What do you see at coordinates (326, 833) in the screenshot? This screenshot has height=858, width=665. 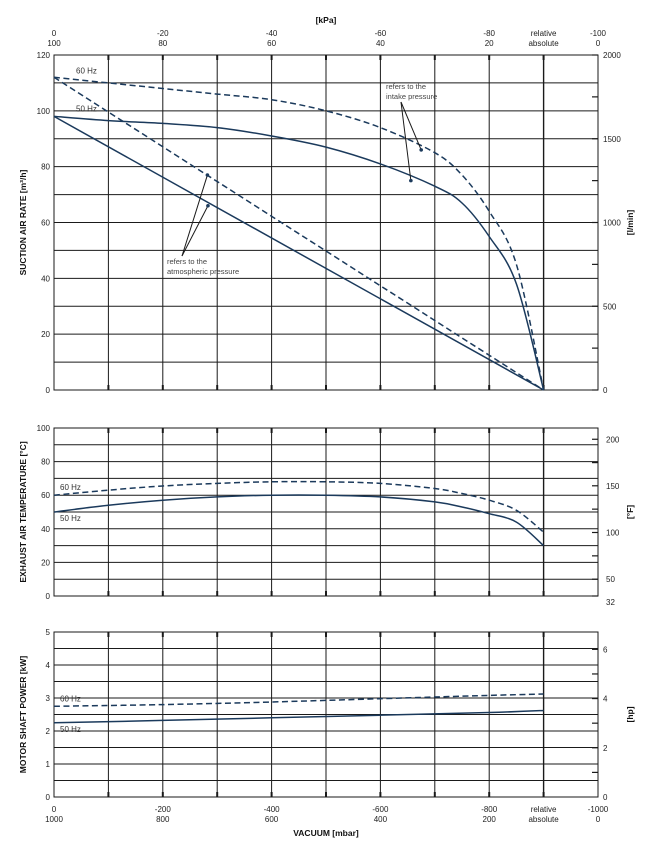 I see `bottom-axis-title: VACUUM [mbar]` at bounding box center [326, 833].